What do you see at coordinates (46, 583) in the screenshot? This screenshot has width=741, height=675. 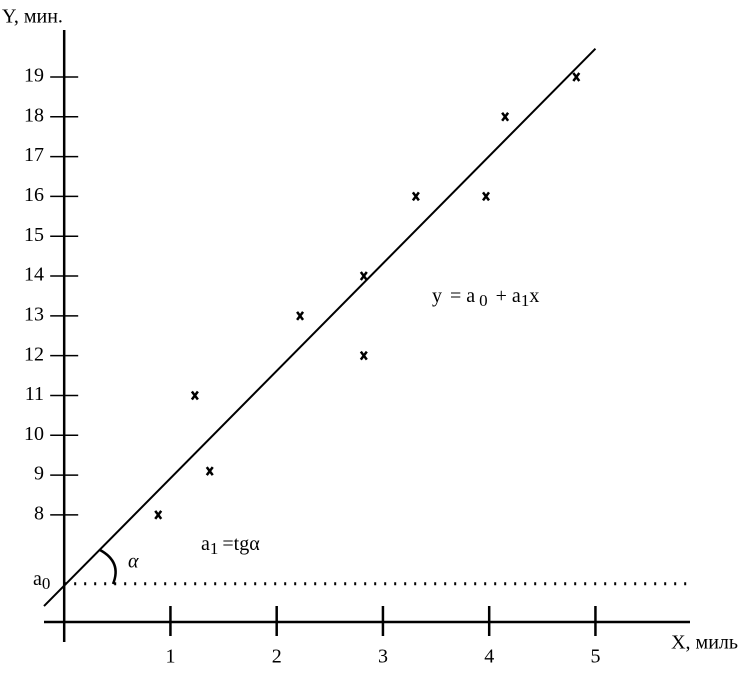 I see `a0-part: 0` at bounding box center [46, 583].